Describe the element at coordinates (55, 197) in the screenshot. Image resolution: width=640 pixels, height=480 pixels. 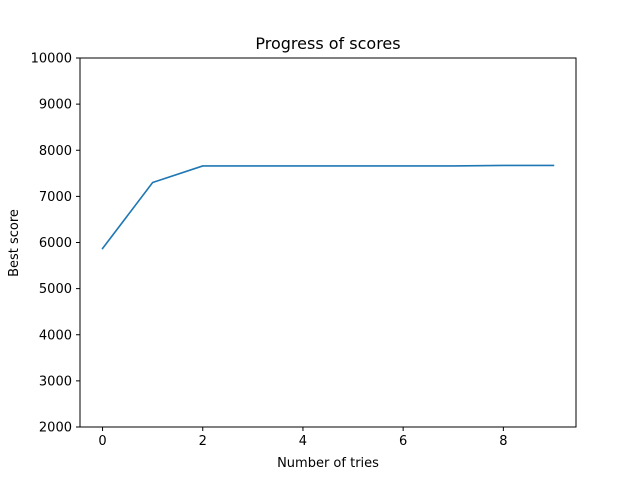
I see `y-tick-label: 7000` at that location.